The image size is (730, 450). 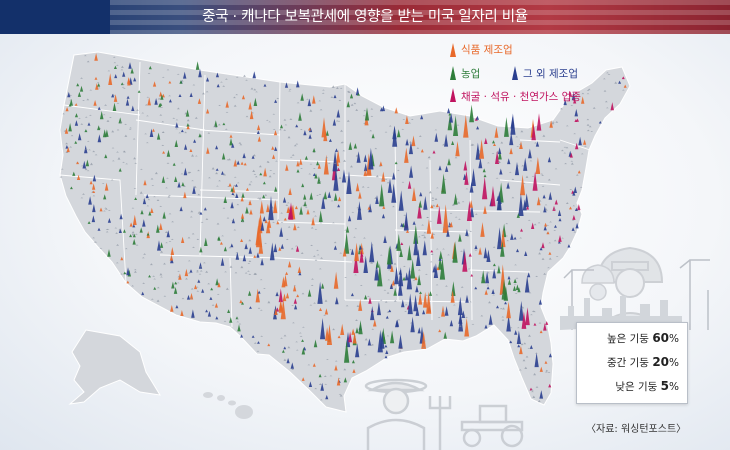 What do you see at coordinates (627, 363) in the screenshot?
I see `scale-mid-prefix: 중간 기둥` at bounding box center [627, 363].